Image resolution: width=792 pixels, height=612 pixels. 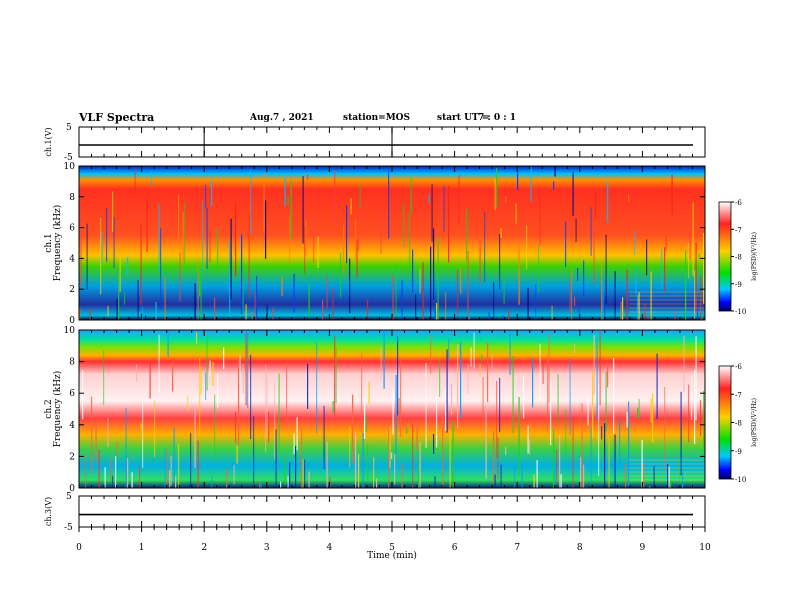 What do you see at coordinates (72, 363) in the screenshot?
I see `ch2-spectrogram-ytick-label: 8` at bounding box center [72, 363].